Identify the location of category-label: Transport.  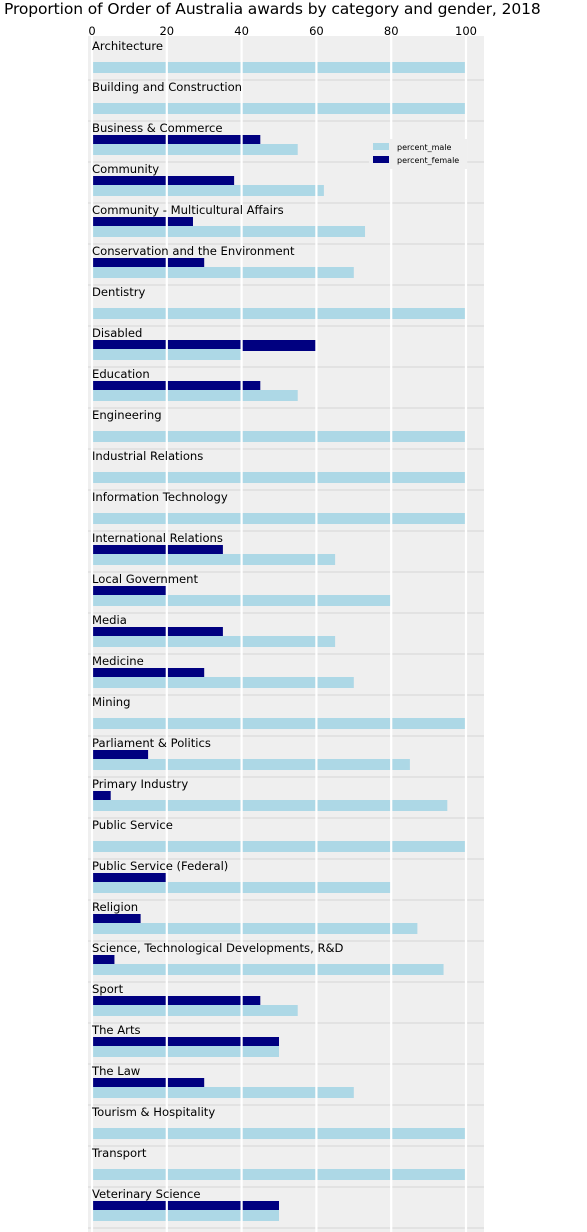
(119, 1153).